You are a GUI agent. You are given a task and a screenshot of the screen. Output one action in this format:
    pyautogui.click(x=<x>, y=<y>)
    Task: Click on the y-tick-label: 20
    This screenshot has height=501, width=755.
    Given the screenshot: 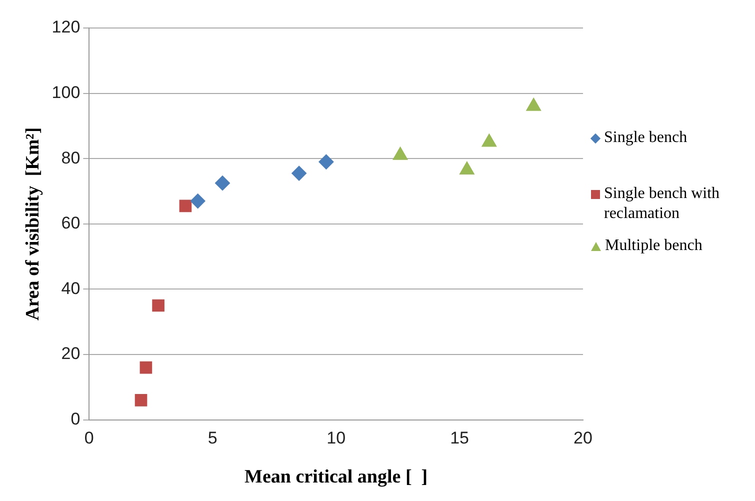 What is the action you would take?
    pyautogui.click(x=70, y=354)
    